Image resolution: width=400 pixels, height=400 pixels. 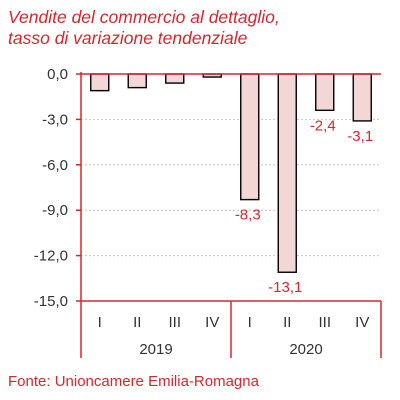 I want to click on group-label: 2020, so click(x=305, y=349).